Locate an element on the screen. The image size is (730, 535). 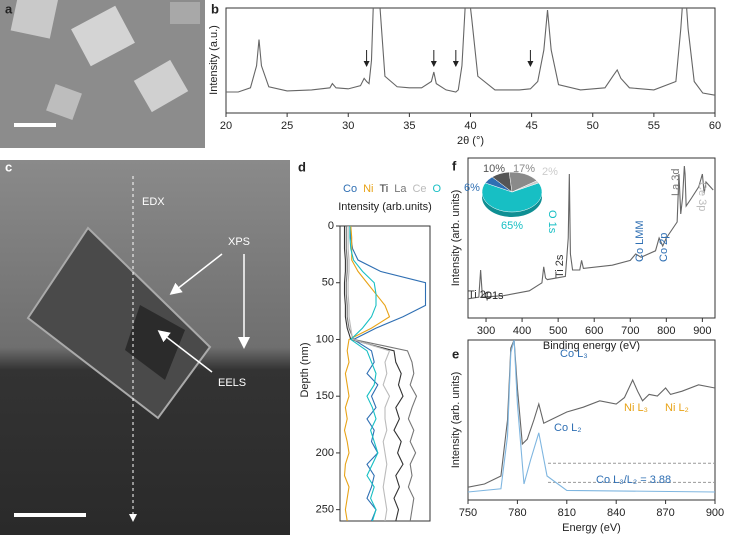
annotation: C1s is located at coordinates (494, 296).